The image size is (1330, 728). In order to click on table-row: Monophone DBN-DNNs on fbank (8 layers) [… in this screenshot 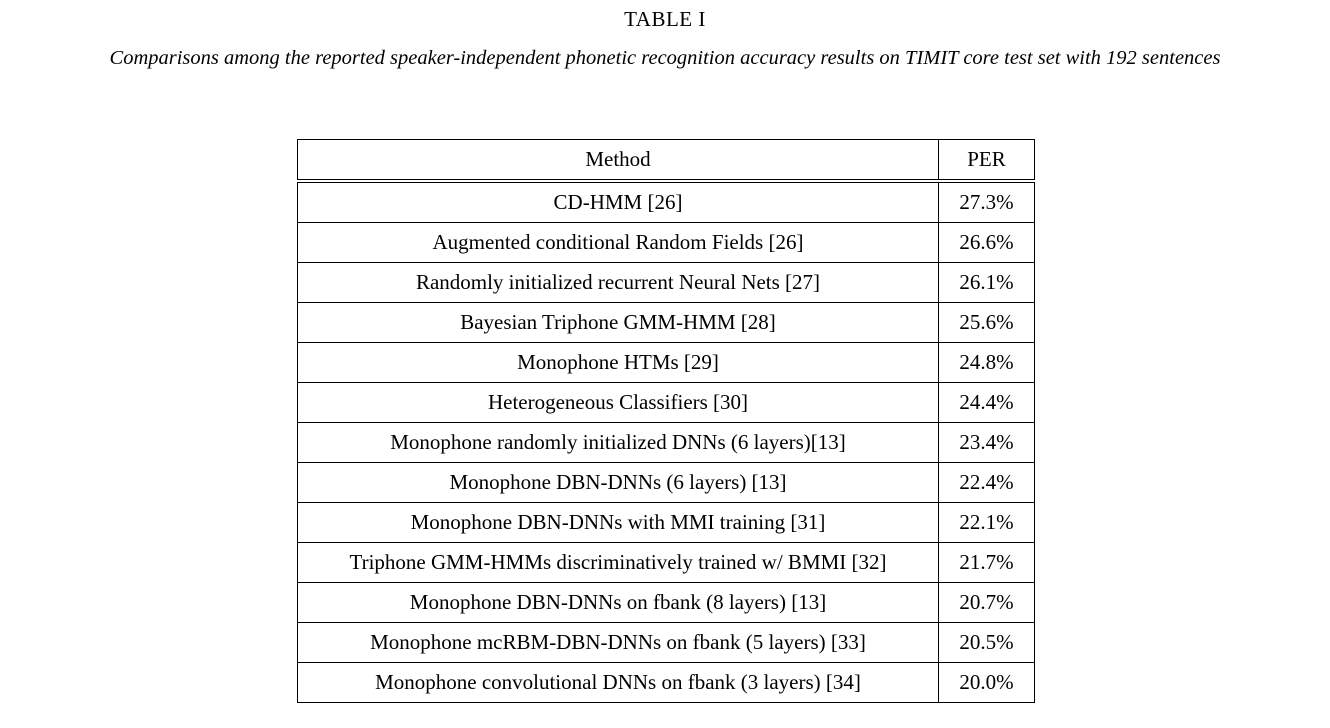, I will do `click(666, 602)`.